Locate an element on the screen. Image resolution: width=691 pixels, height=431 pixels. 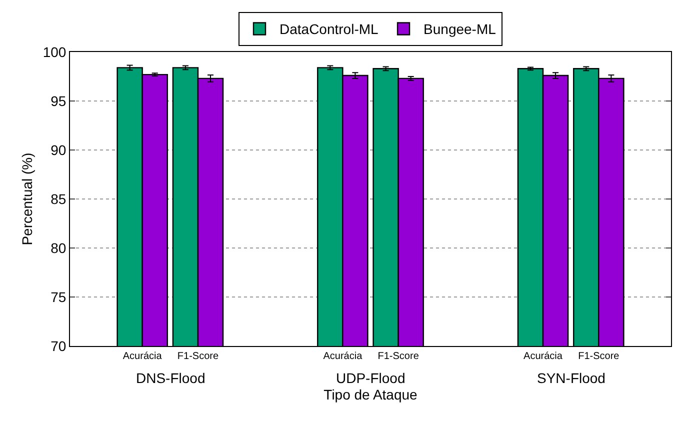
x-axis-title: Tipo de Ataque is located at coordinates (371, 394).